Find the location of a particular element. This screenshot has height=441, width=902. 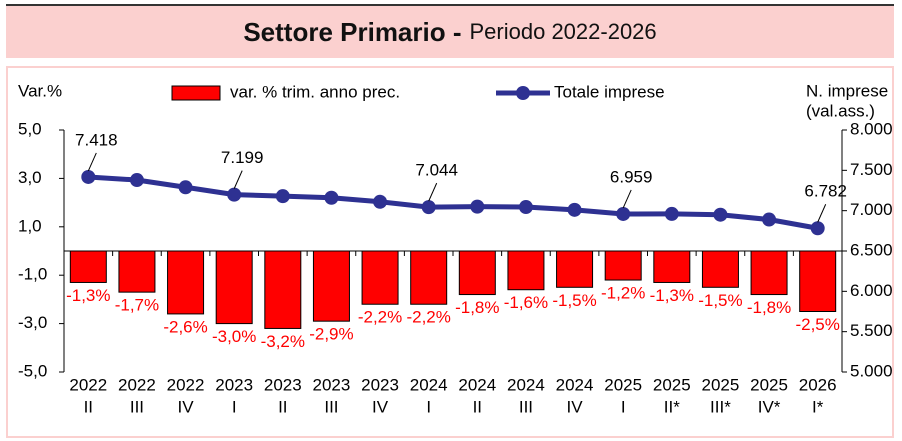

bar-label: -2,6% is located at coordinates (185, 326).